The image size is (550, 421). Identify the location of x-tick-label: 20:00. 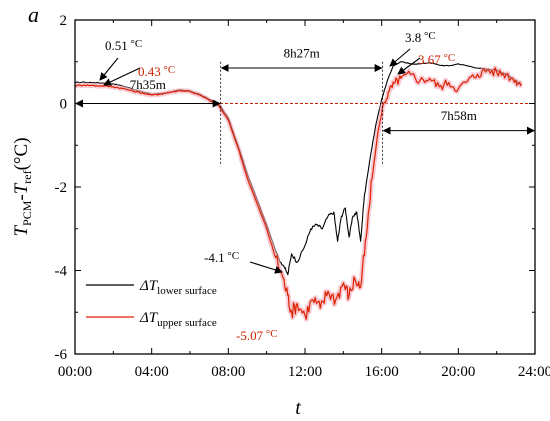
(458, 372).